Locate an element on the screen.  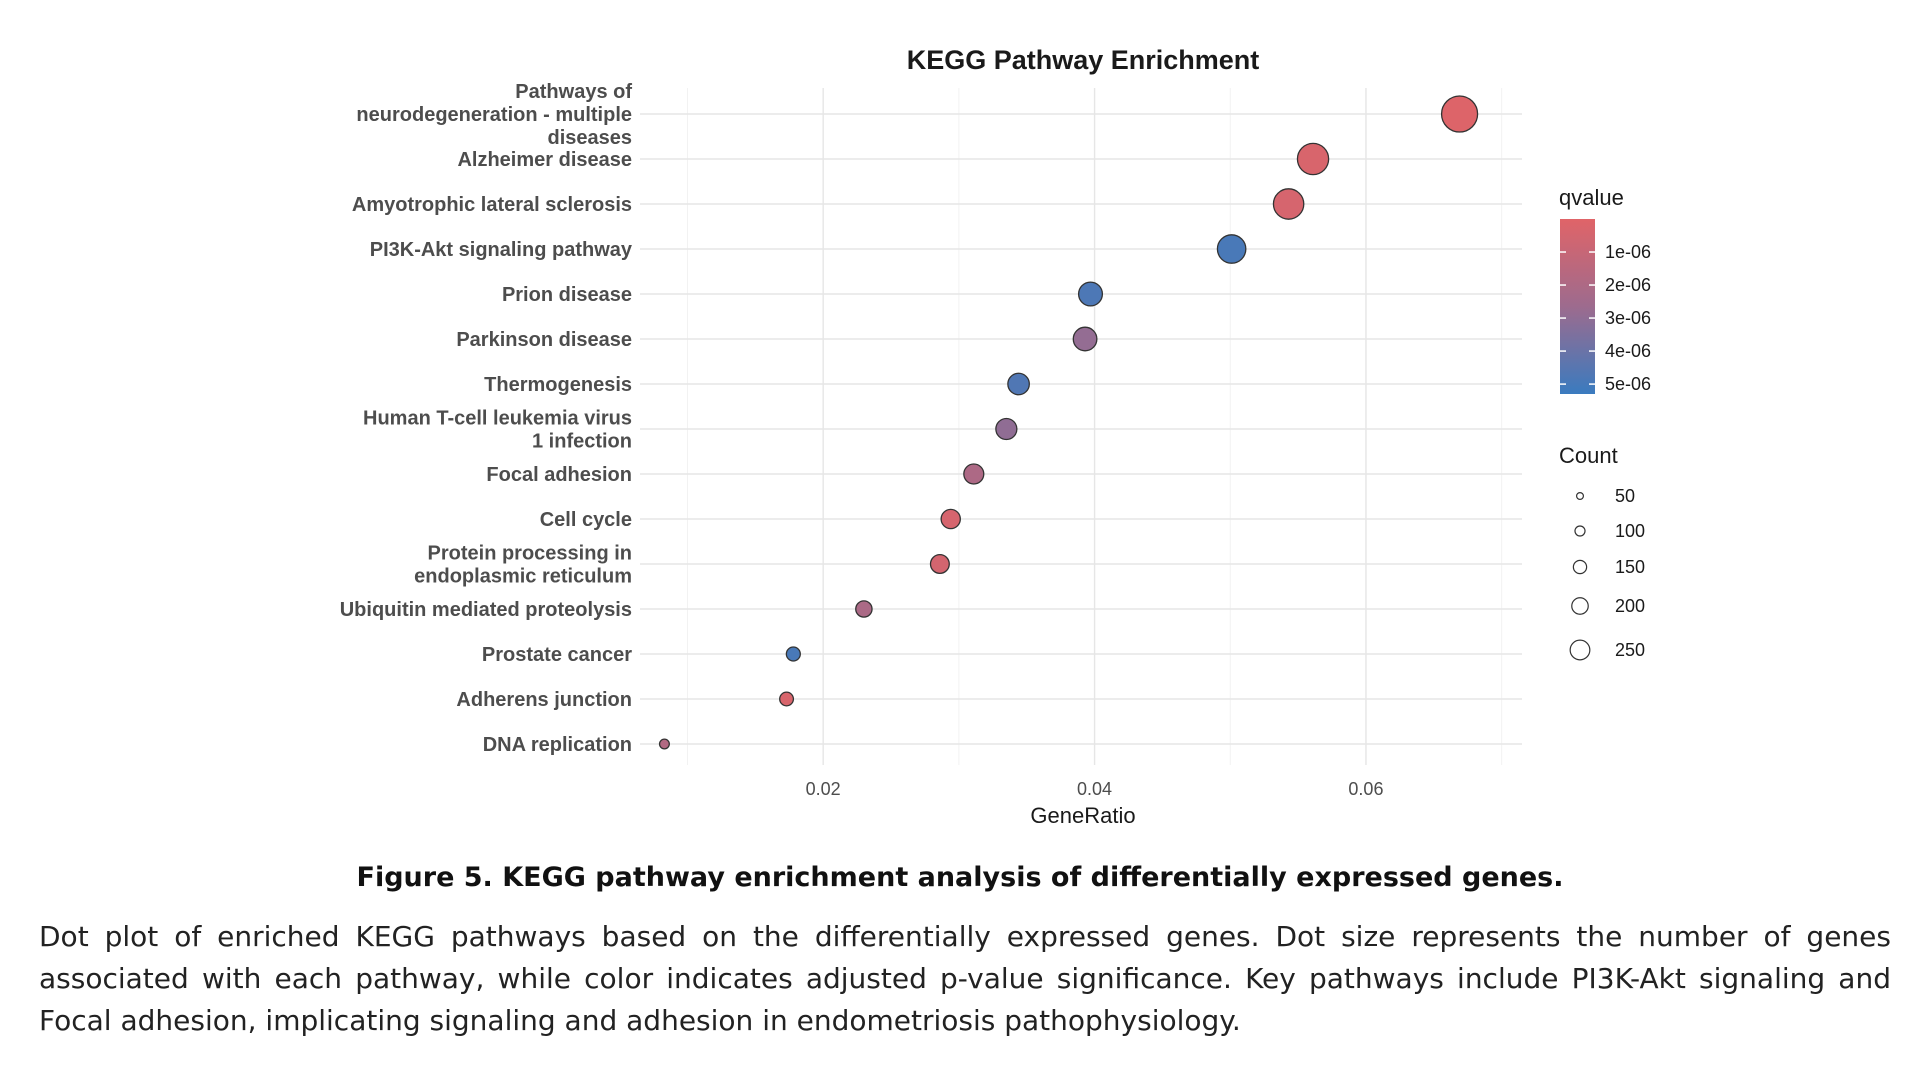
colorbar-tick-label: 2e-06 is located at coordinates (1628, 285).